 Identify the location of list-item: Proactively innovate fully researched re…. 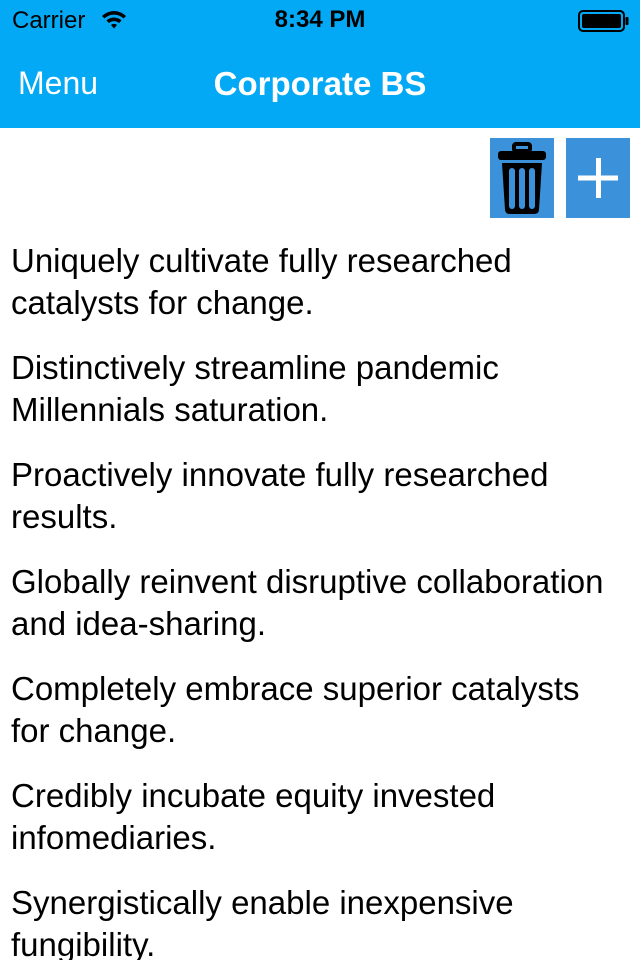
(280, 495).